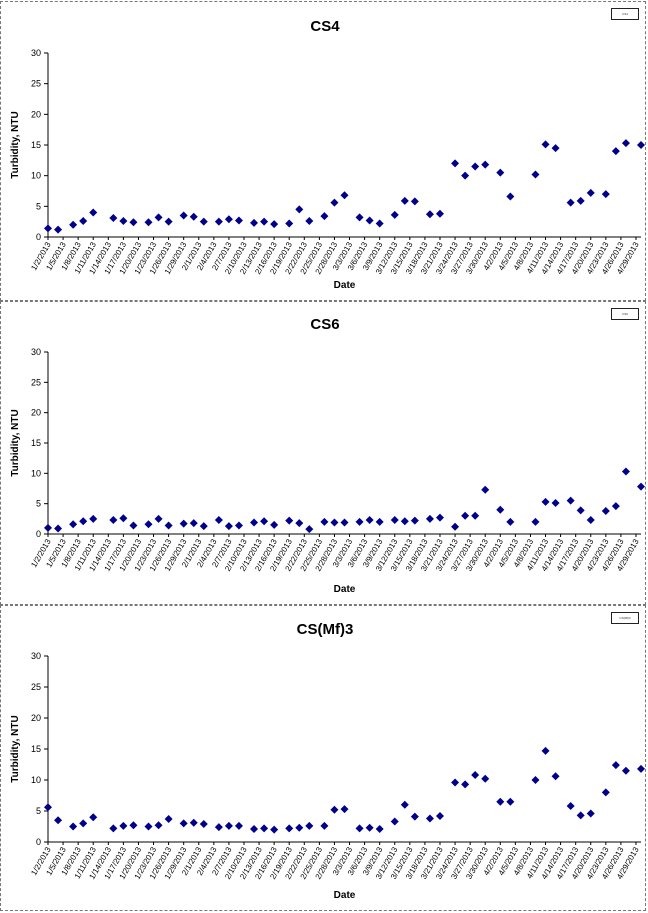  I want to click on legend-text: CS6, so click(625, 314).